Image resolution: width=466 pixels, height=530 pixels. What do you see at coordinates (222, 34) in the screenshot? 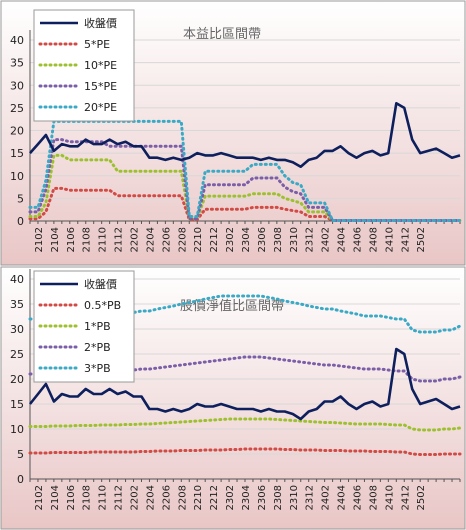
I see `chart-title: 本益比區間帶` at bounding box center [222, 34].